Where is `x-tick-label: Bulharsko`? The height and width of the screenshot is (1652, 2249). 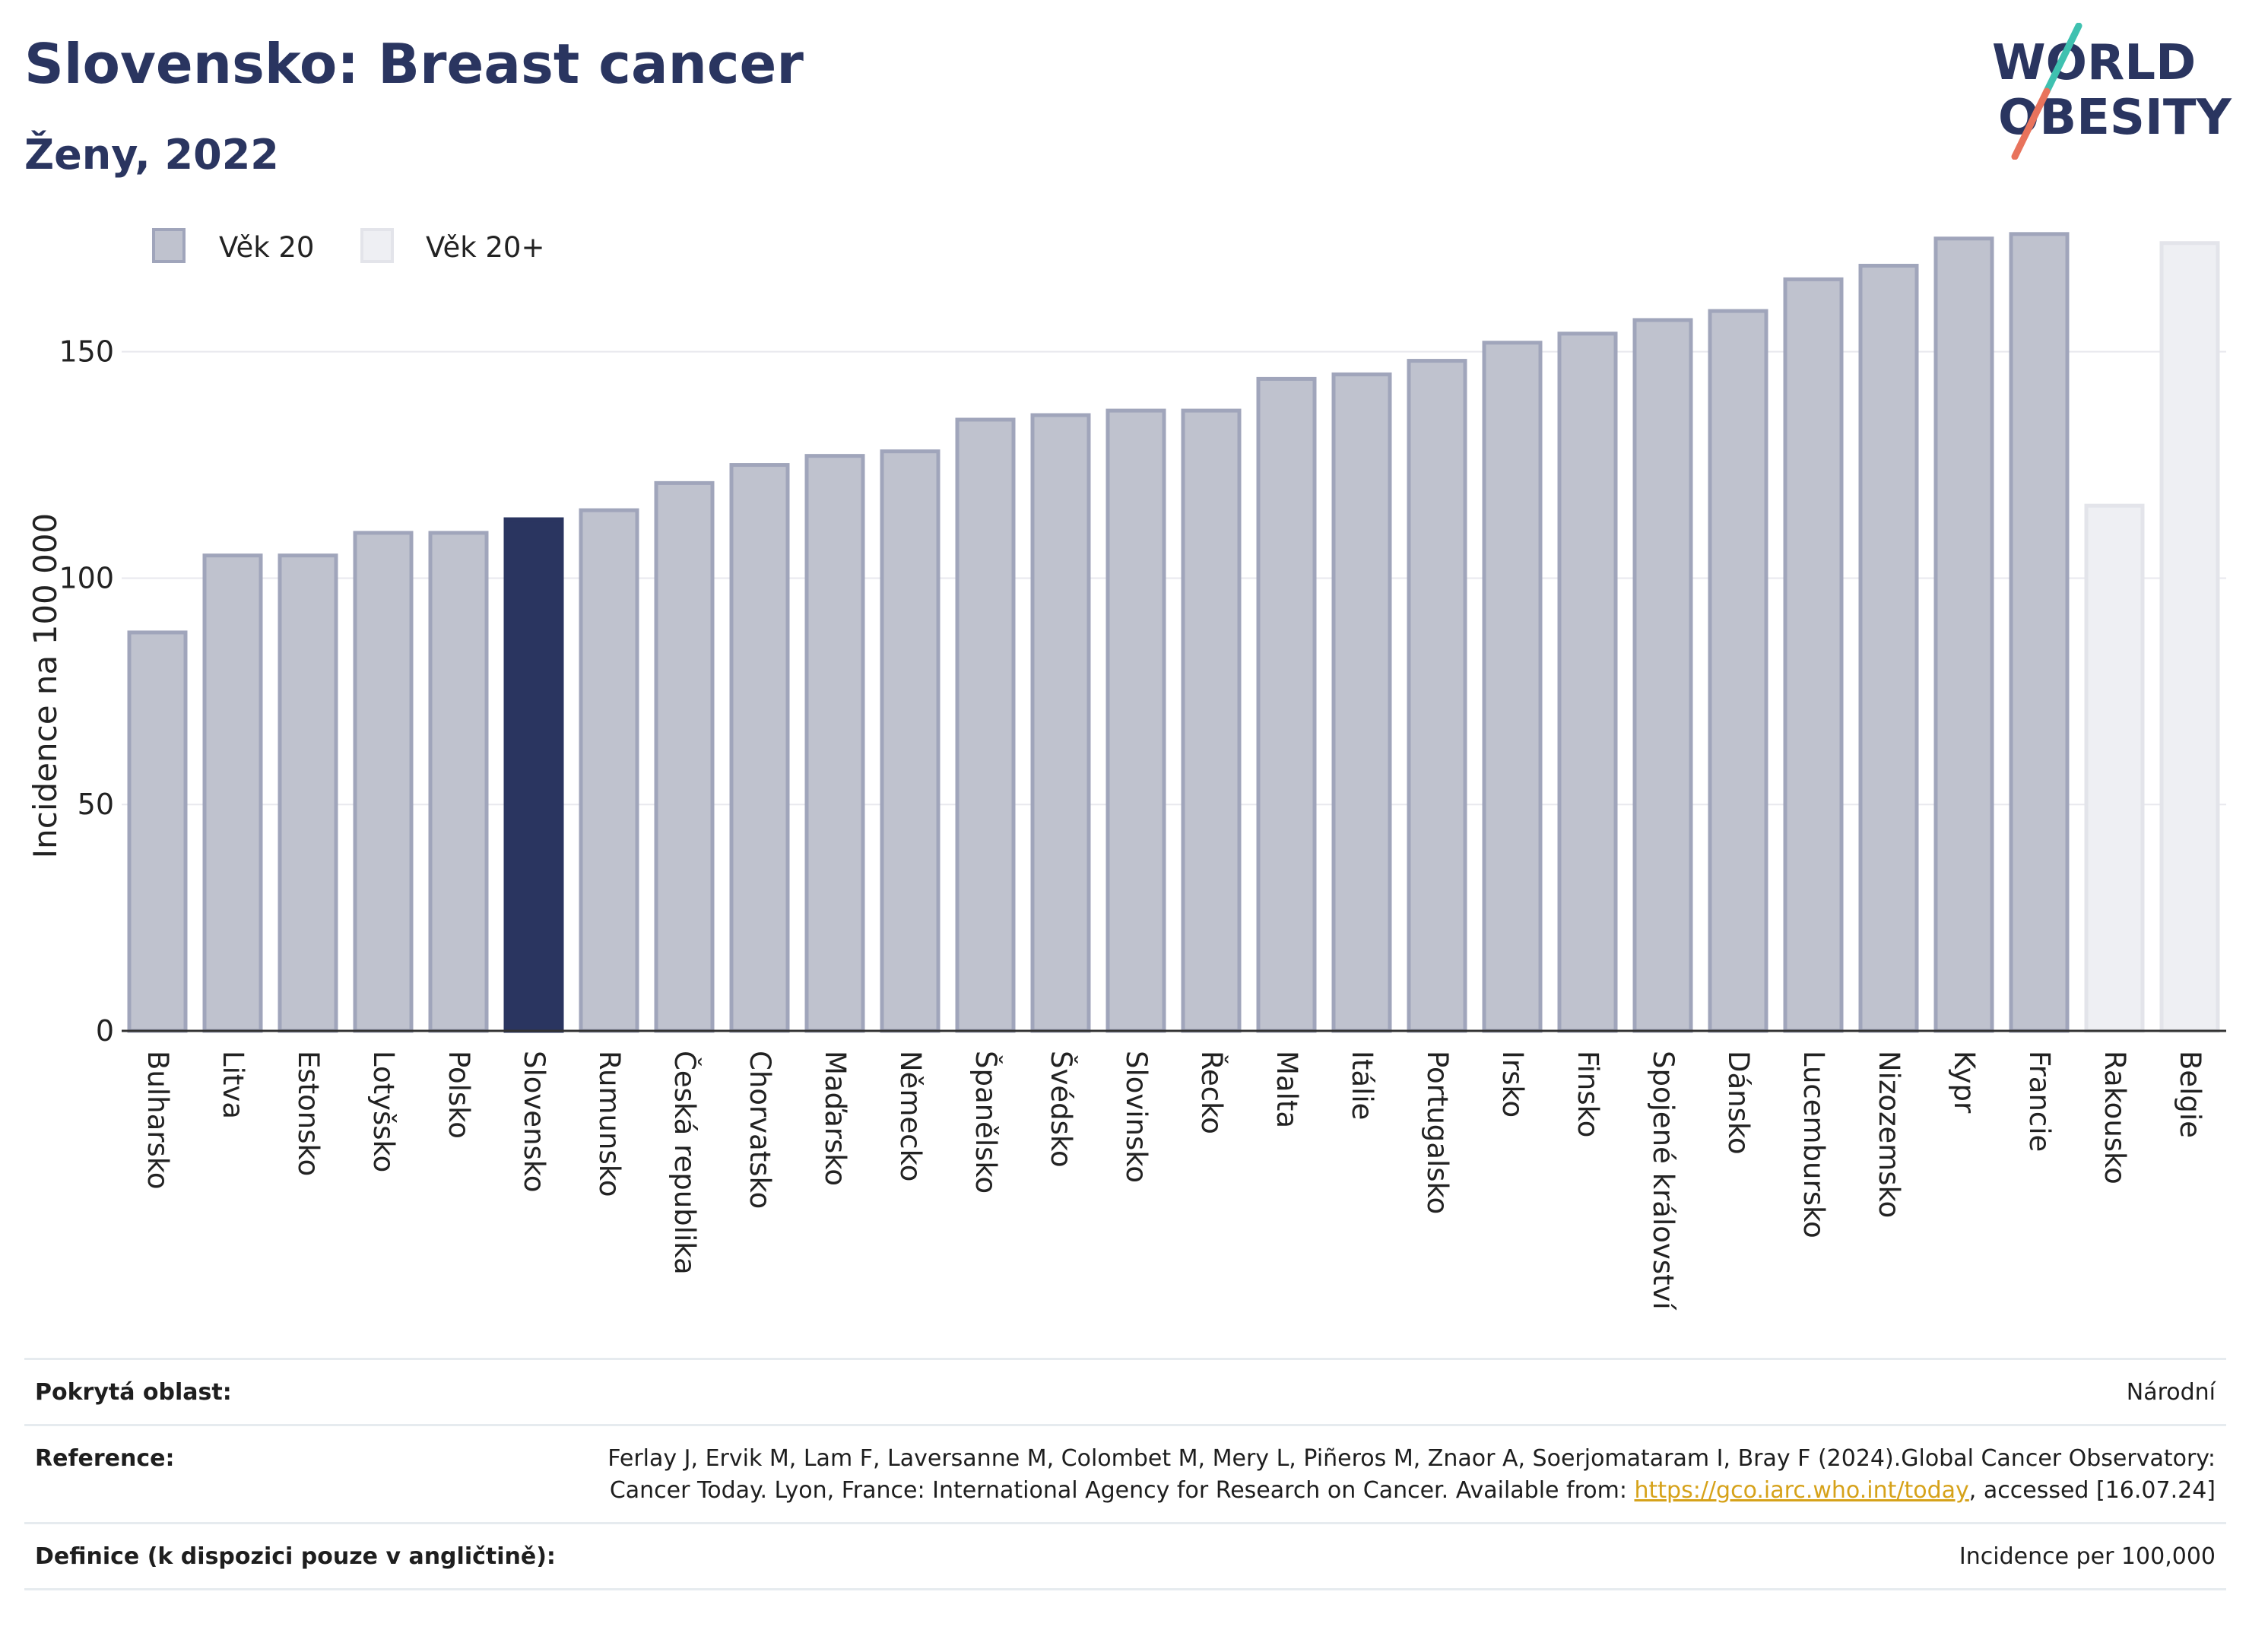
x-tick-label: Bulharsko is located at coordinates (157, 1120).